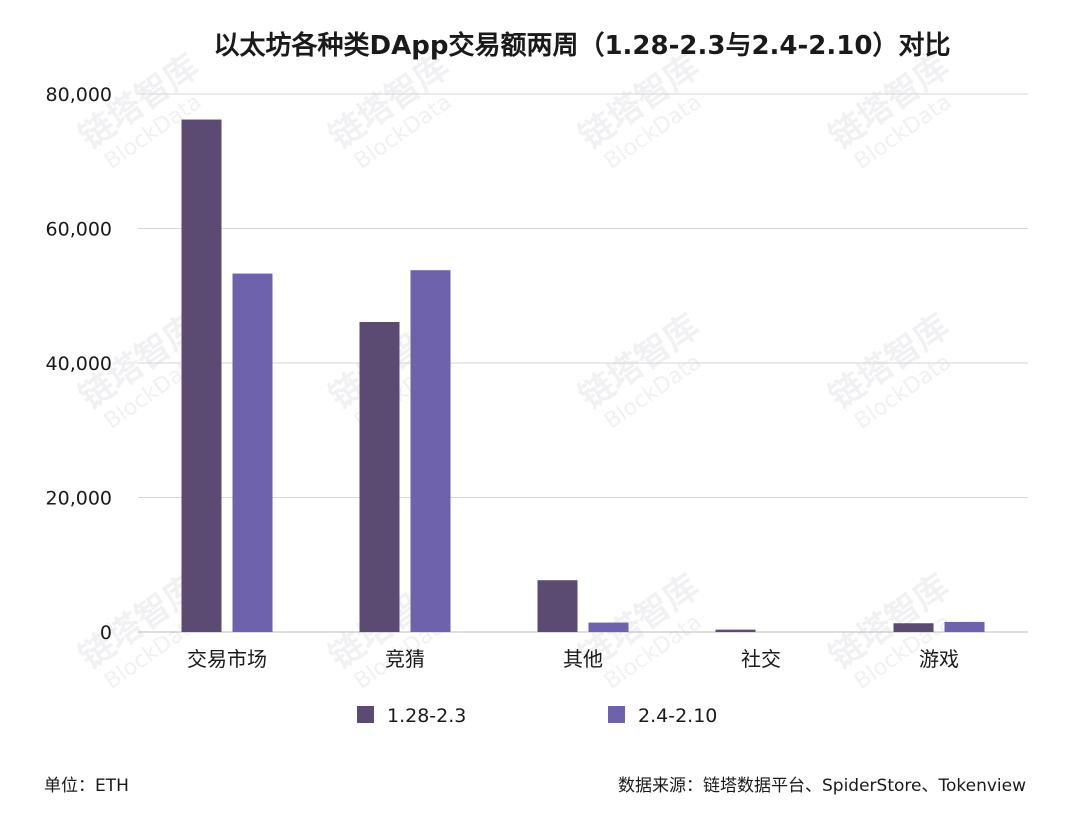 The width and height of the screenshot is (1080, 828). What do you see at coordinates (106, 633) in the screenshot?
I see `y-tick-label: 0` at bounding box center [106, 633].